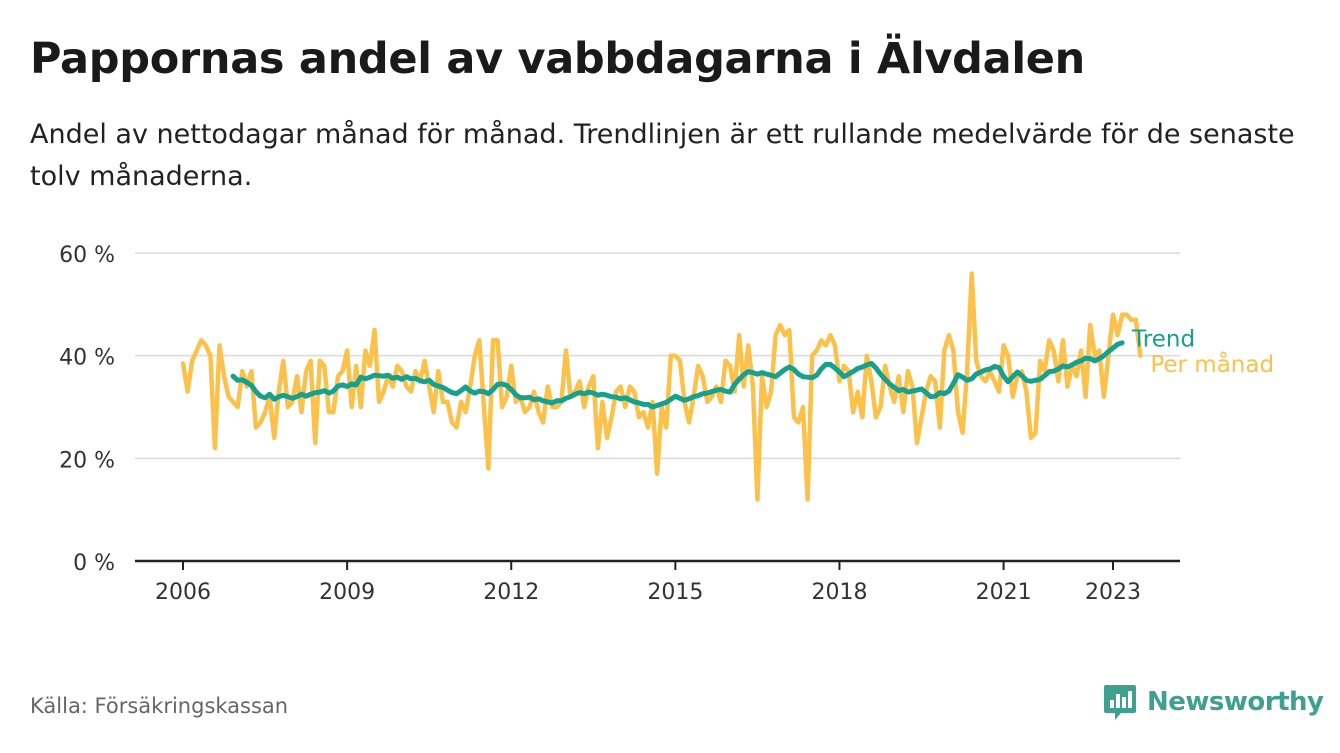 The height and width of the screenshot is (753, 1340). I want to click on source-note: Källa: Försäkringskassan, so click(159, 706).